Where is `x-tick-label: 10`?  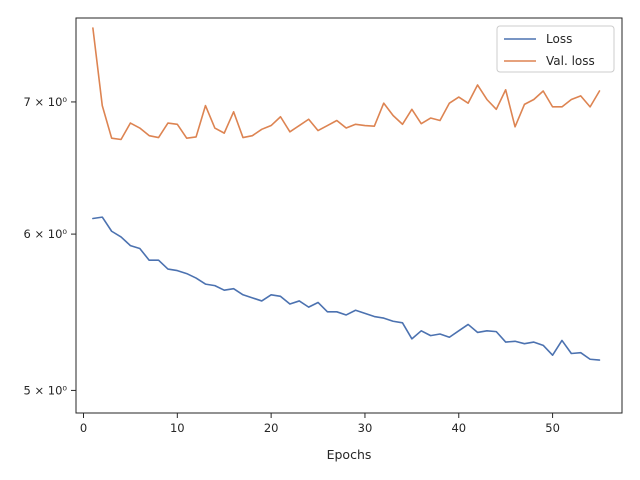
x-tick-label: 10 is located at coordinates (177, 428).